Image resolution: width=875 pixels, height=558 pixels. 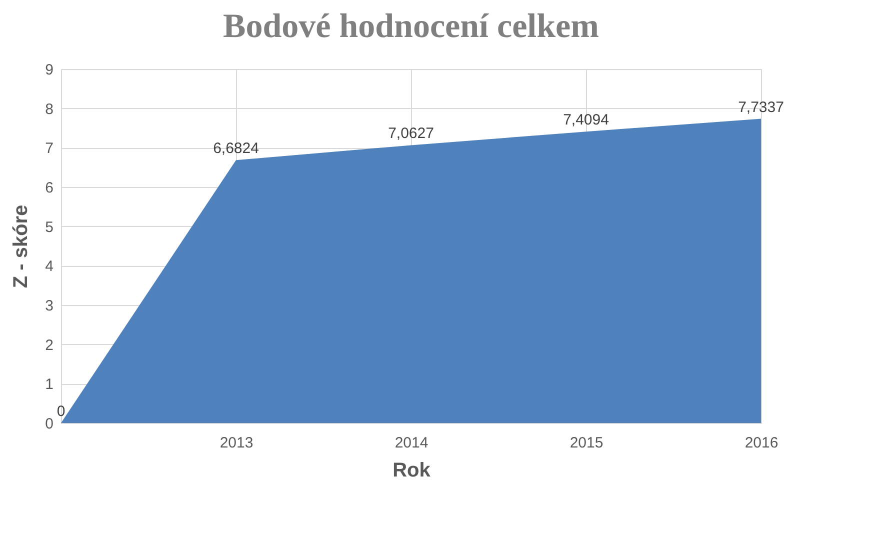 I want to click on y-tick-label: 6, so click(x=49, y=188).